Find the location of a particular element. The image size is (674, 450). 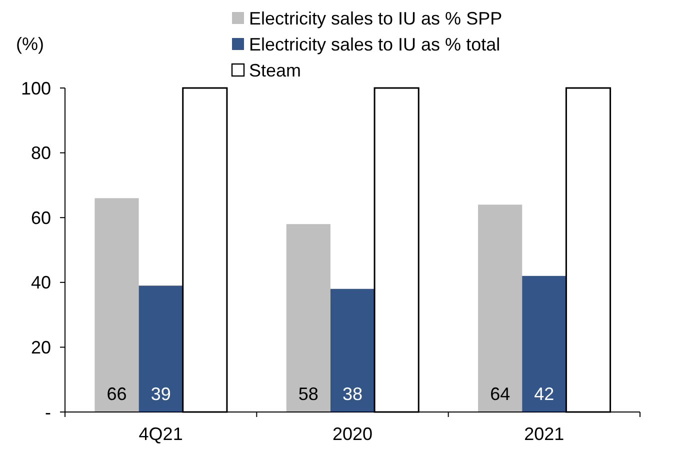

data-label: 39 is located at coordinates (160, 394).